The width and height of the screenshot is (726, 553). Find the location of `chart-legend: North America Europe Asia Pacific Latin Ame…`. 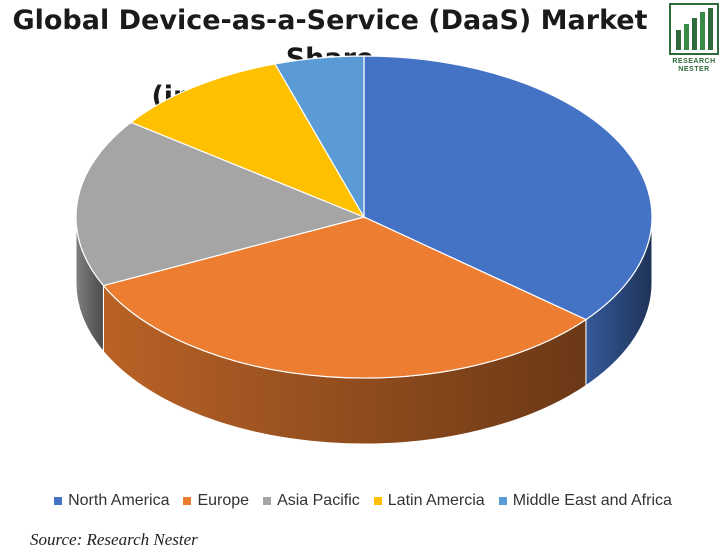

chart-legend: North America Europe Asia Pacific Latin Ame… is located at coordinates (363, 501).